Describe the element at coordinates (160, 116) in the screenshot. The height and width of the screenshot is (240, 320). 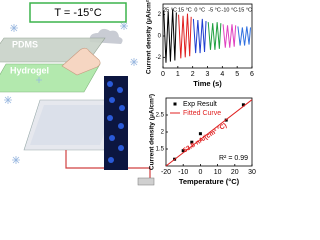
I see `y-tick-label: 2.5` at that location.